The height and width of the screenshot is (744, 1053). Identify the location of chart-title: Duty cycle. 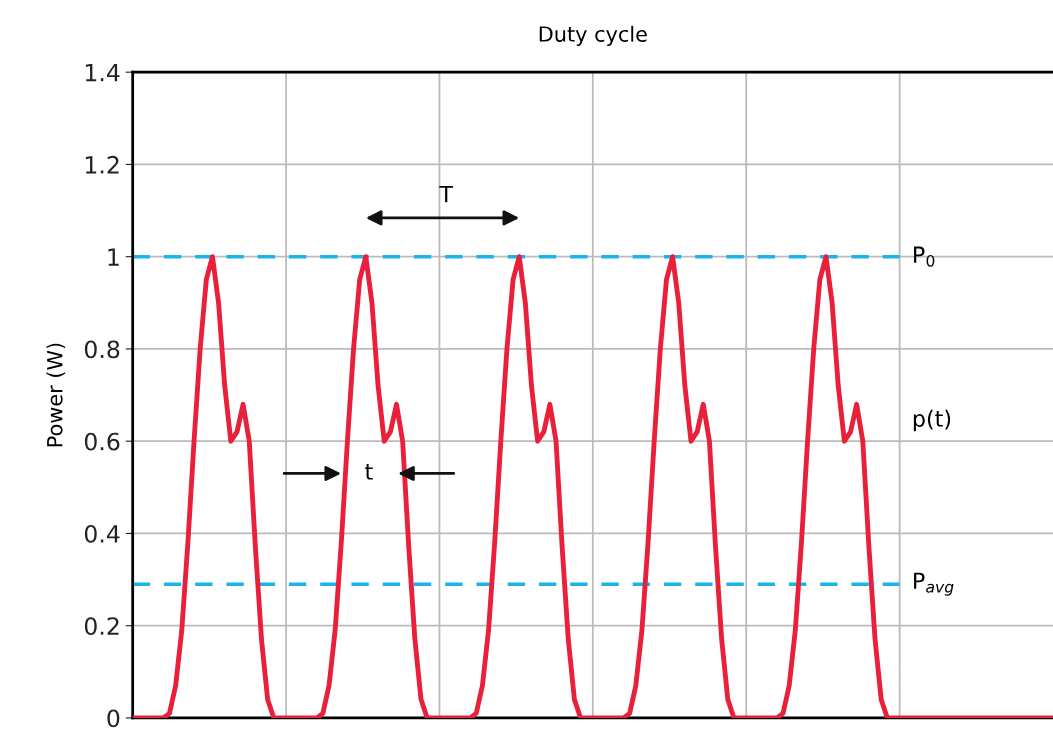
(593, 35).